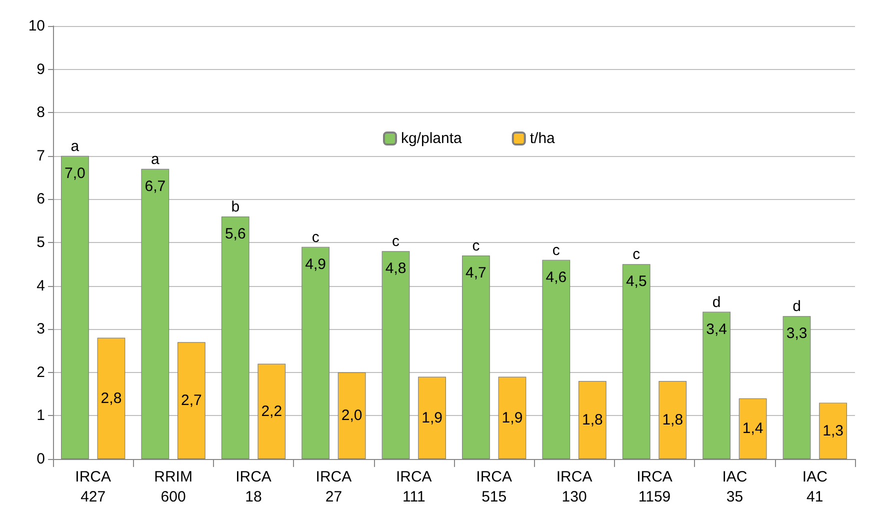 This screenshot has height=523, width=875. Describe the element at coordinates (636, 281) in the screenshot. I see `data-label: 4,5` at that location.